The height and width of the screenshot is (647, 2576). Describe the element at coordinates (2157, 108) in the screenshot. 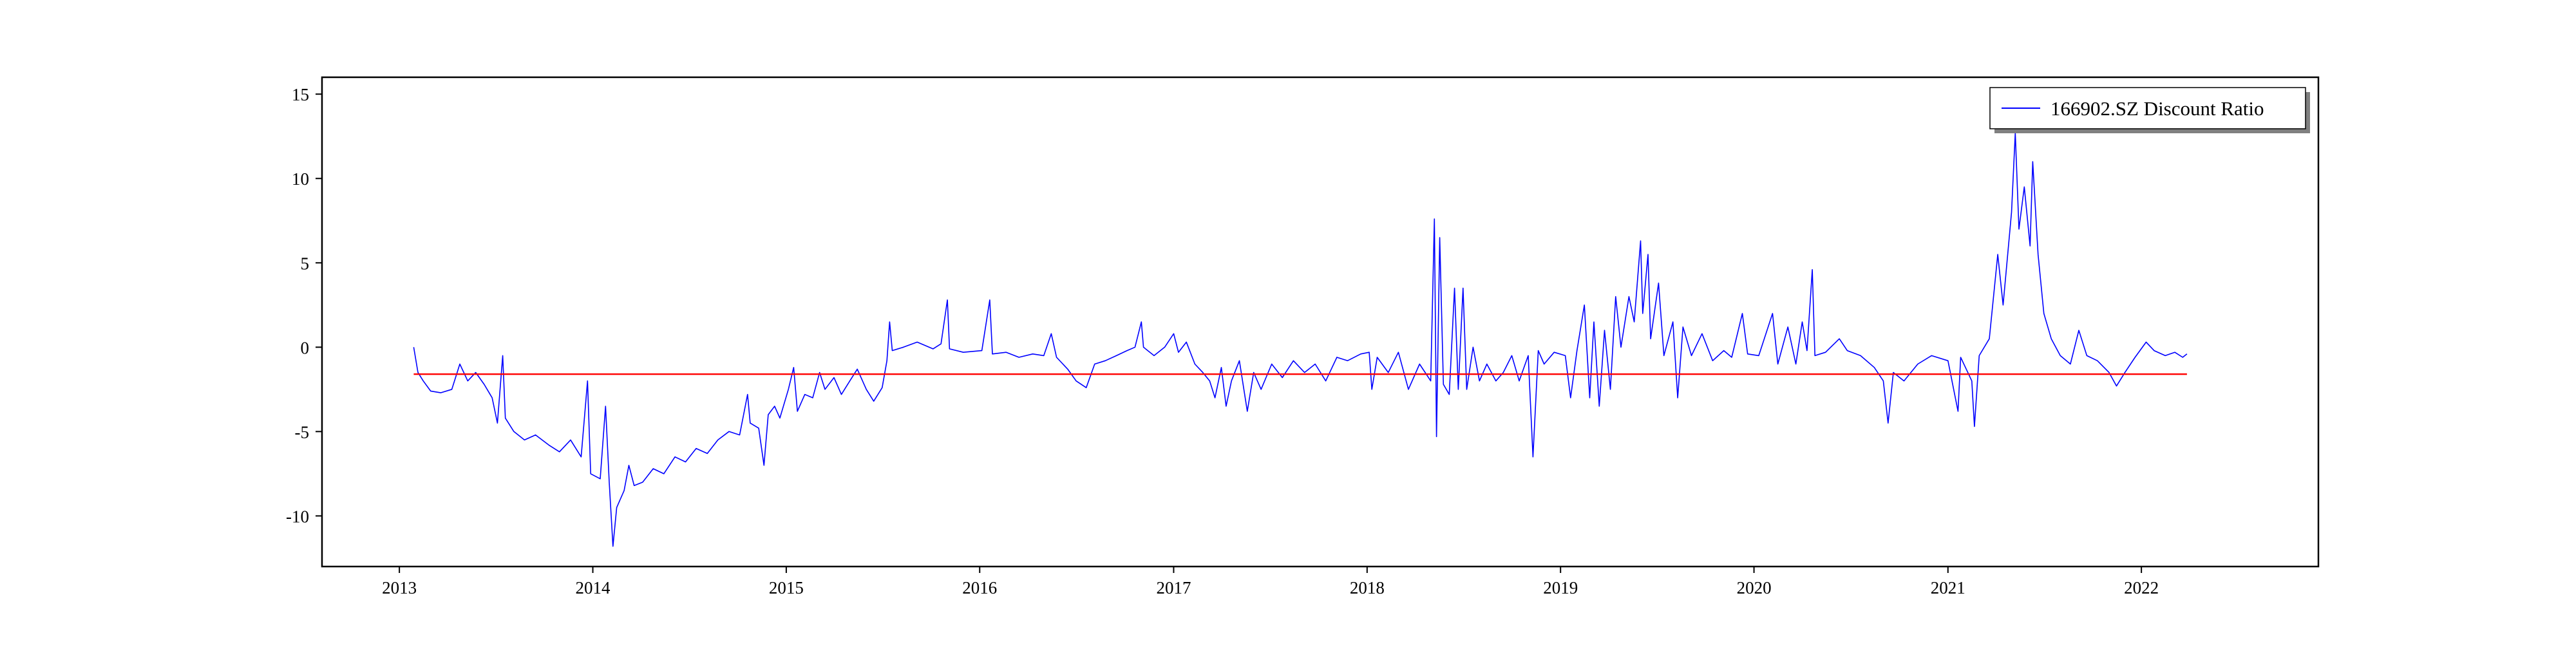

I see `legend-label-discount-ratio: 166902.SZ Discount Ratio` at that location.